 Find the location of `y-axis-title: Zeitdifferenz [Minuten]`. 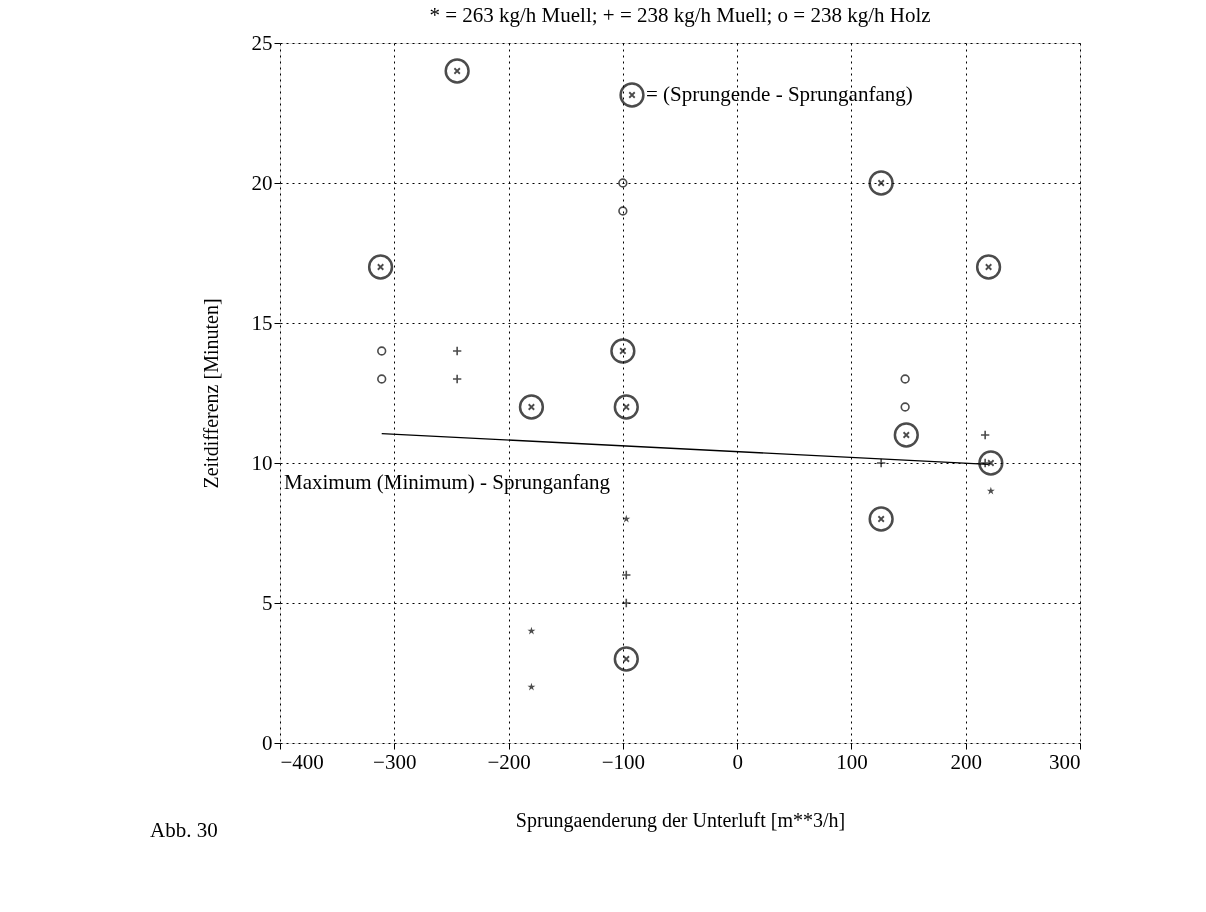

y-axis-title: Zeitdifferenz [Minuten] is located at coordinates (210, 393).